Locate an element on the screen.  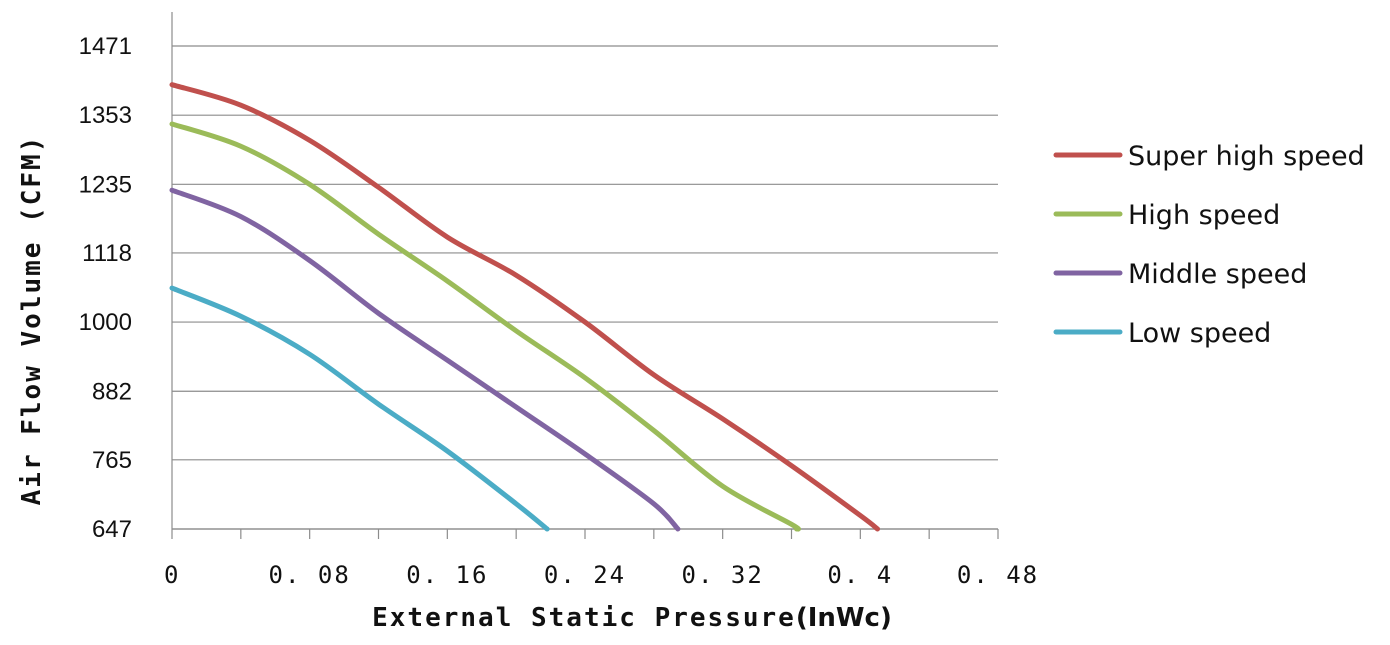
x-tick-label: 0. 32 is located at coordinates (723, 575).